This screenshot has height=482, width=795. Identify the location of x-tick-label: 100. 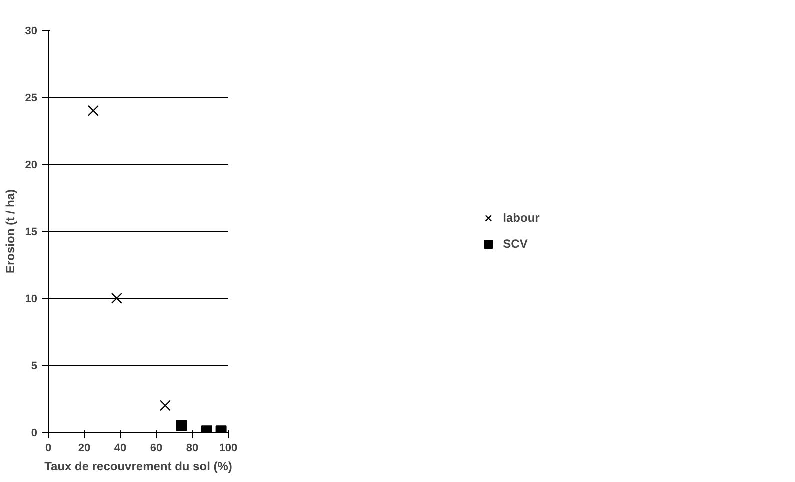
(228, 448).